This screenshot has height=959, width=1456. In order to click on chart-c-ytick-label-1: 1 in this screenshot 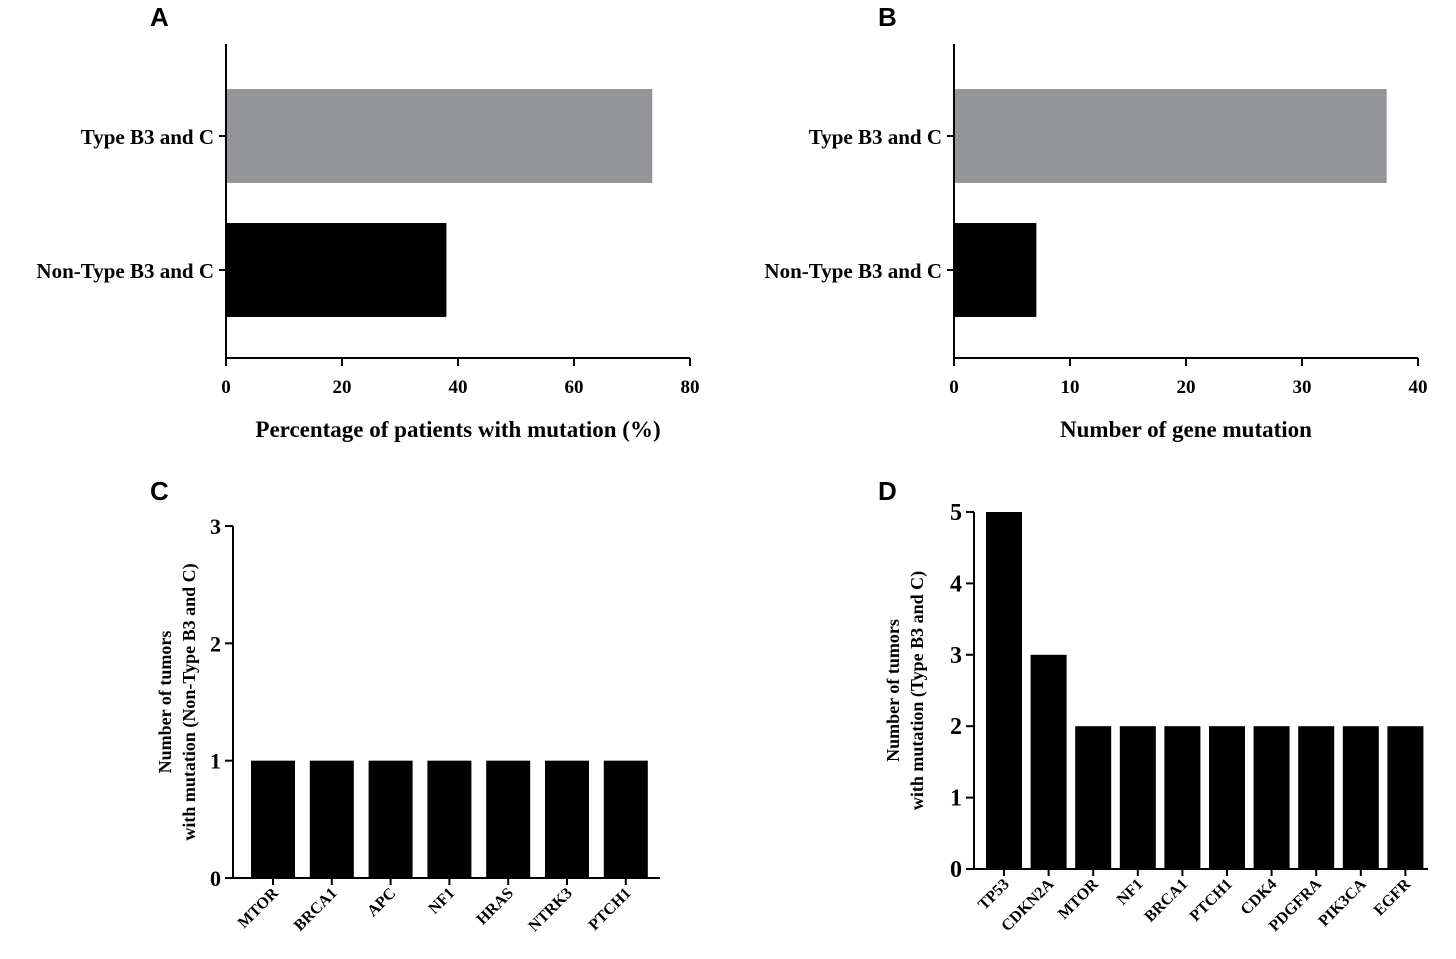, I will do `click(215, 761)`.